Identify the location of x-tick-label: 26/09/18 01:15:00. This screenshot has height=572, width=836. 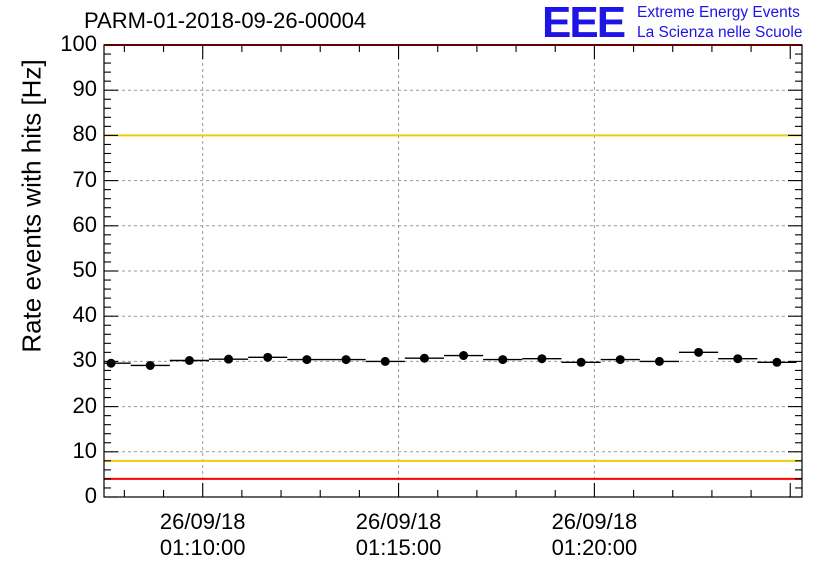
(399, 535).